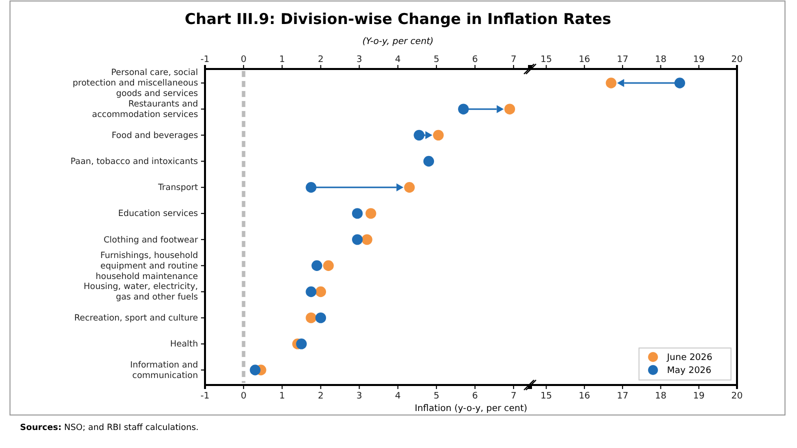 Image resolution: width=797 pixels, height=448 pixels. I want to click on legend-label: June 2026, so click(689, 357).